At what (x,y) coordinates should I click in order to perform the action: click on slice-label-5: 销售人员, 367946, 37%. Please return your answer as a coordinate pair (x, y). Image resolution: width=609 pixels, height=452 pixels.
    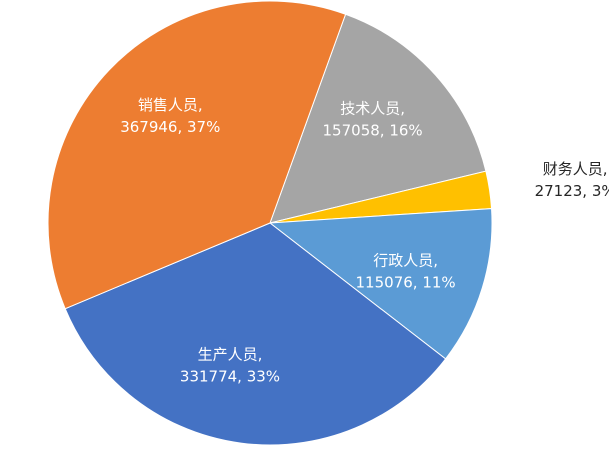
    Looking at the image, I should click on (170, 116).